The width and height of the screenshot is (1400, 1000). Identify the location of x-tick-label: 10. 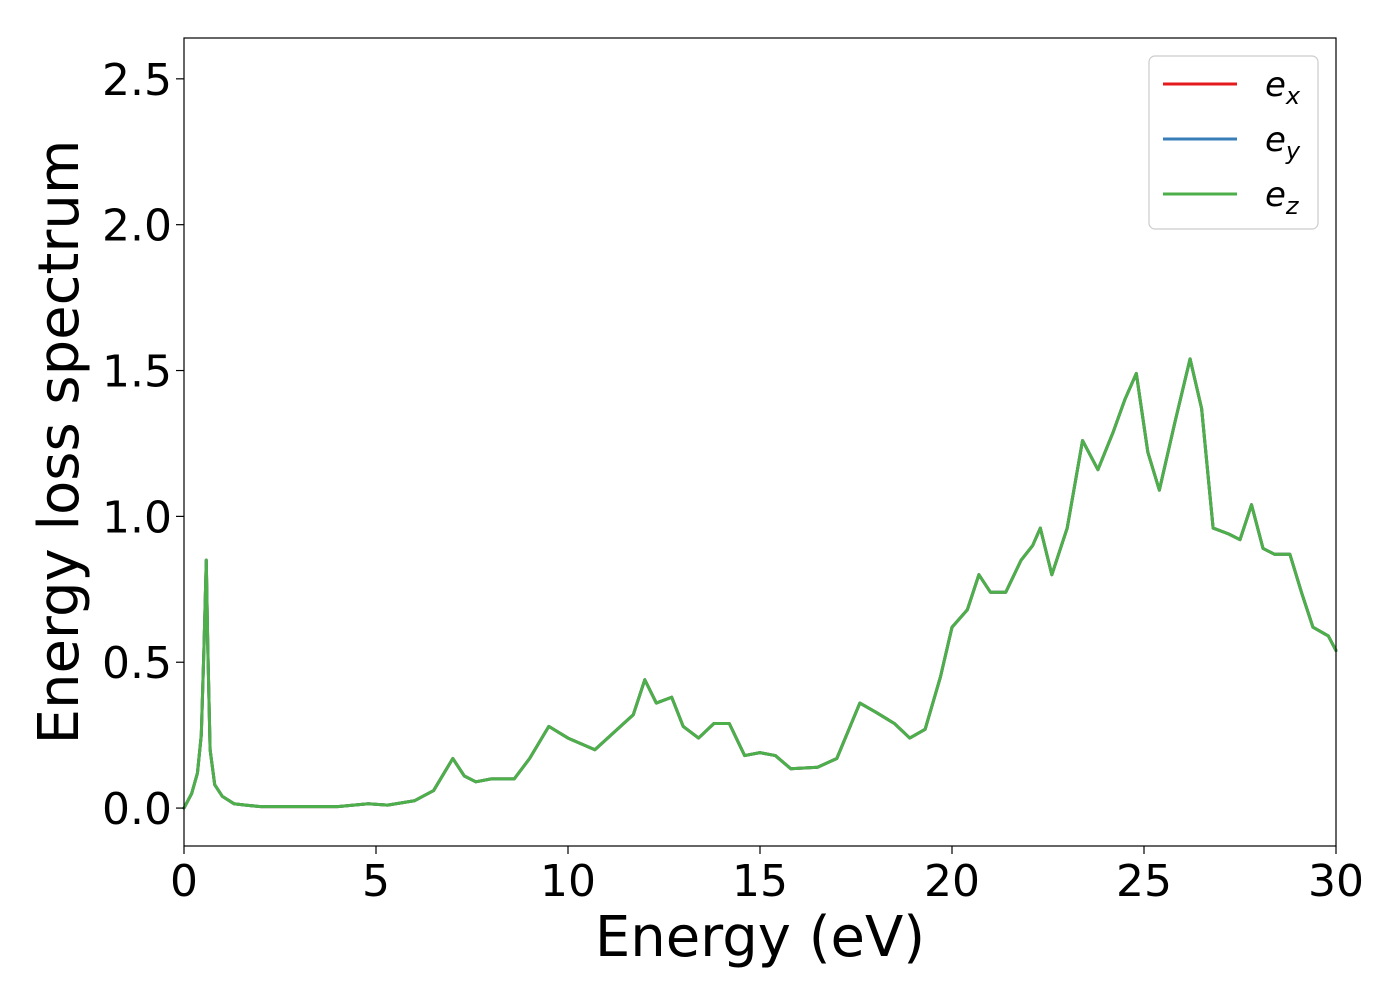
(568, 881).